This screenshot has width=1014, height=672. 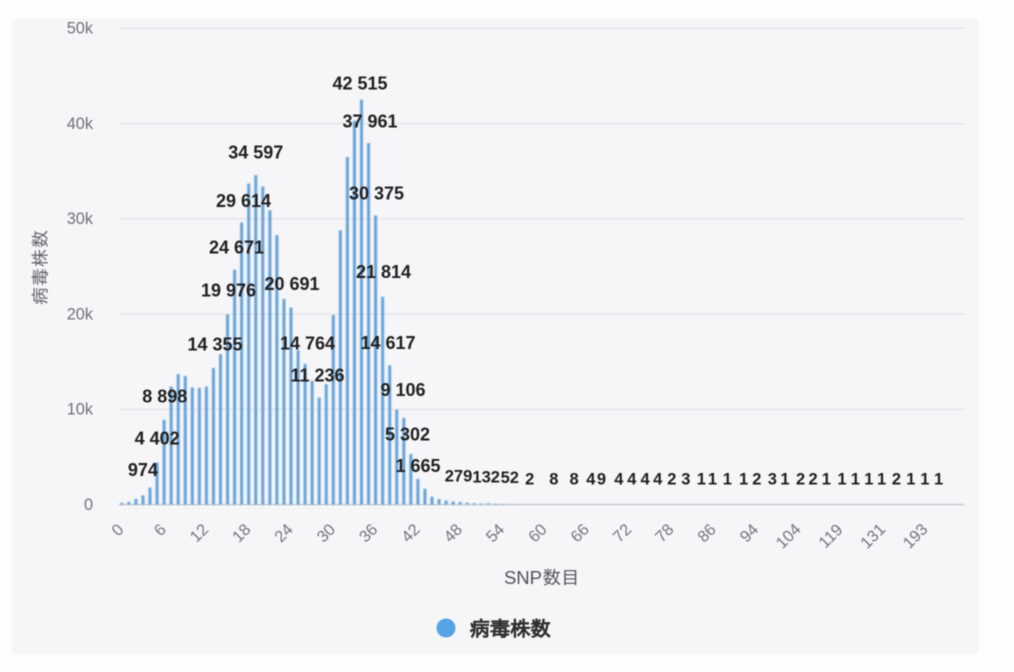 I want to click on svg-text: 9, so click(x=601, y=480).